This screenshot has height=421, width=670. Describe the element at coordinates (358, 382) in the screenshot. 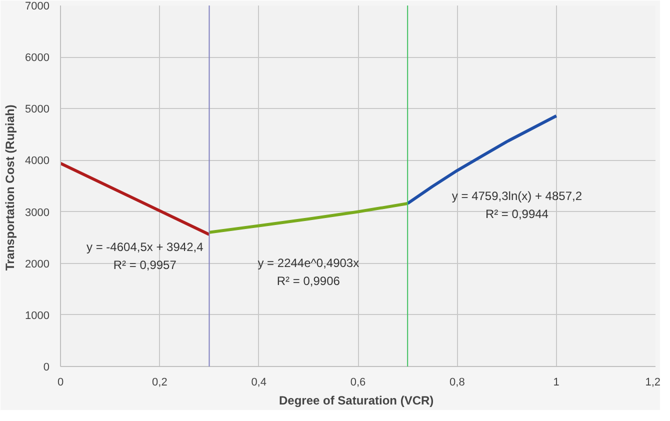

I see `x-tick-label: 0,6` at that location.